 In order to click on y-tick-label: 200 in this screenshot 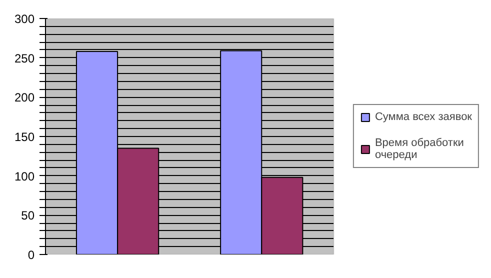, I will do `click(24, 97)`.